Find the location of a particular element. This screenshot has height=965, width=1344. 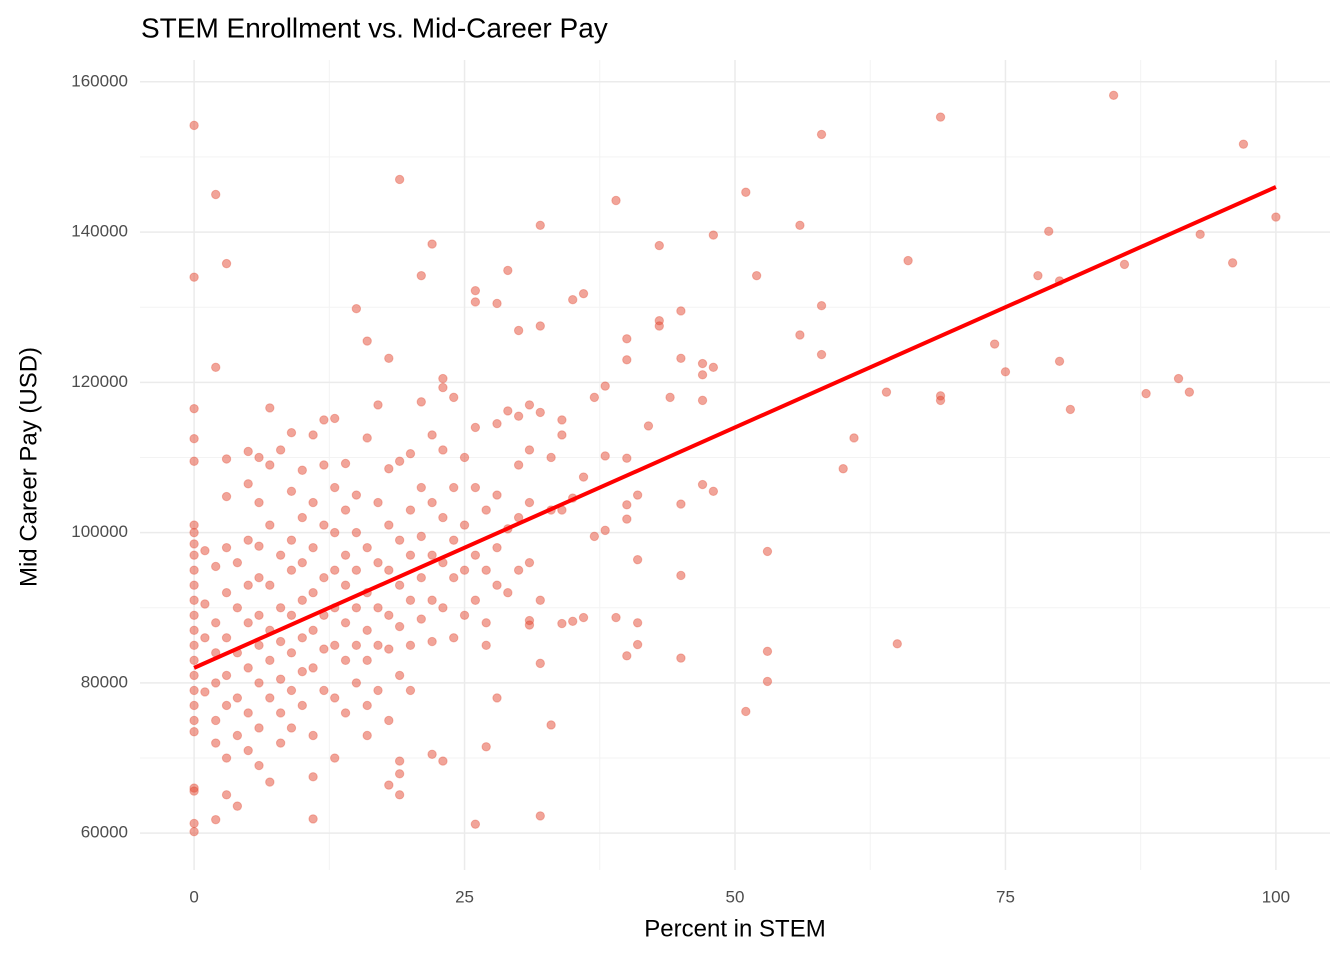

x-tick-label: 25 is located at coordinates (464, 896).